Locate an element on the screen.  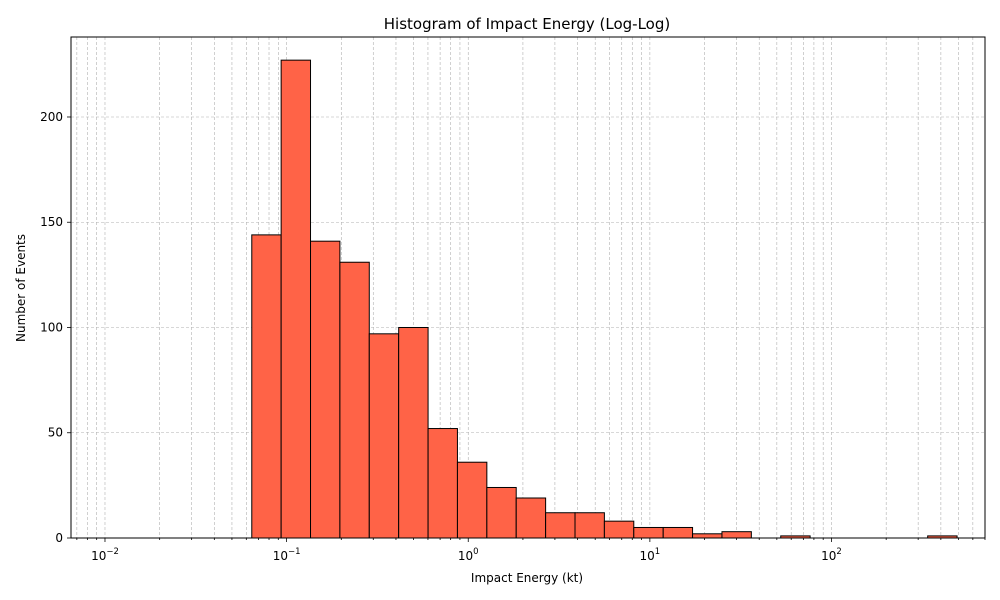
chart-title: Histogram of Impact Energy (Log-Log) is located at coordinates (527, 24).